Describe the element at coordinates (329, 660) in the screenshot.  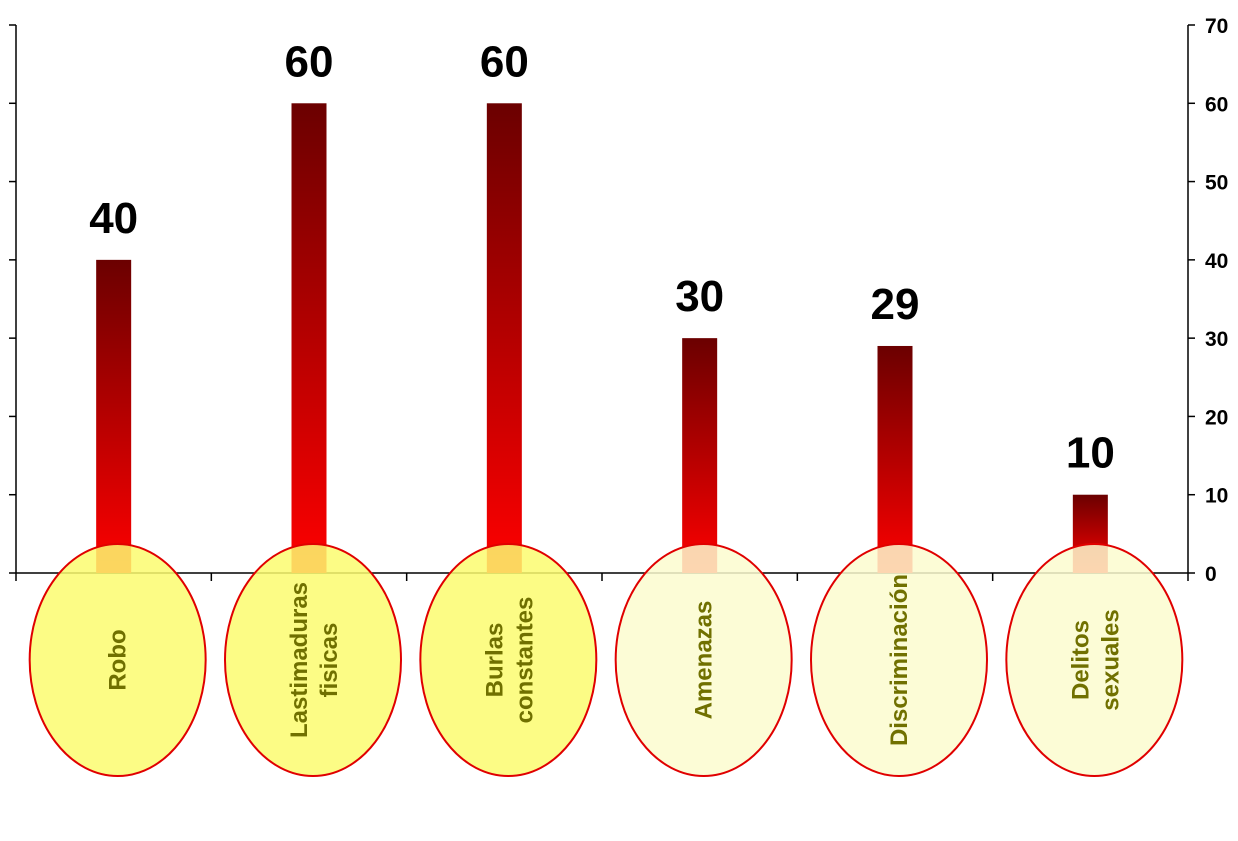
I see `category-label-line: fisicas` at that location.